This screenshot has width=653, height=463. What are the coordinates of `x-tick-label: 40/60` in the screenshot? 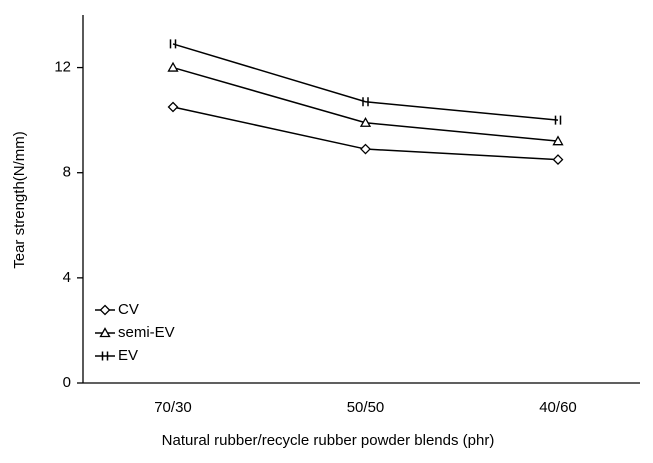 It's located at (558, 407).